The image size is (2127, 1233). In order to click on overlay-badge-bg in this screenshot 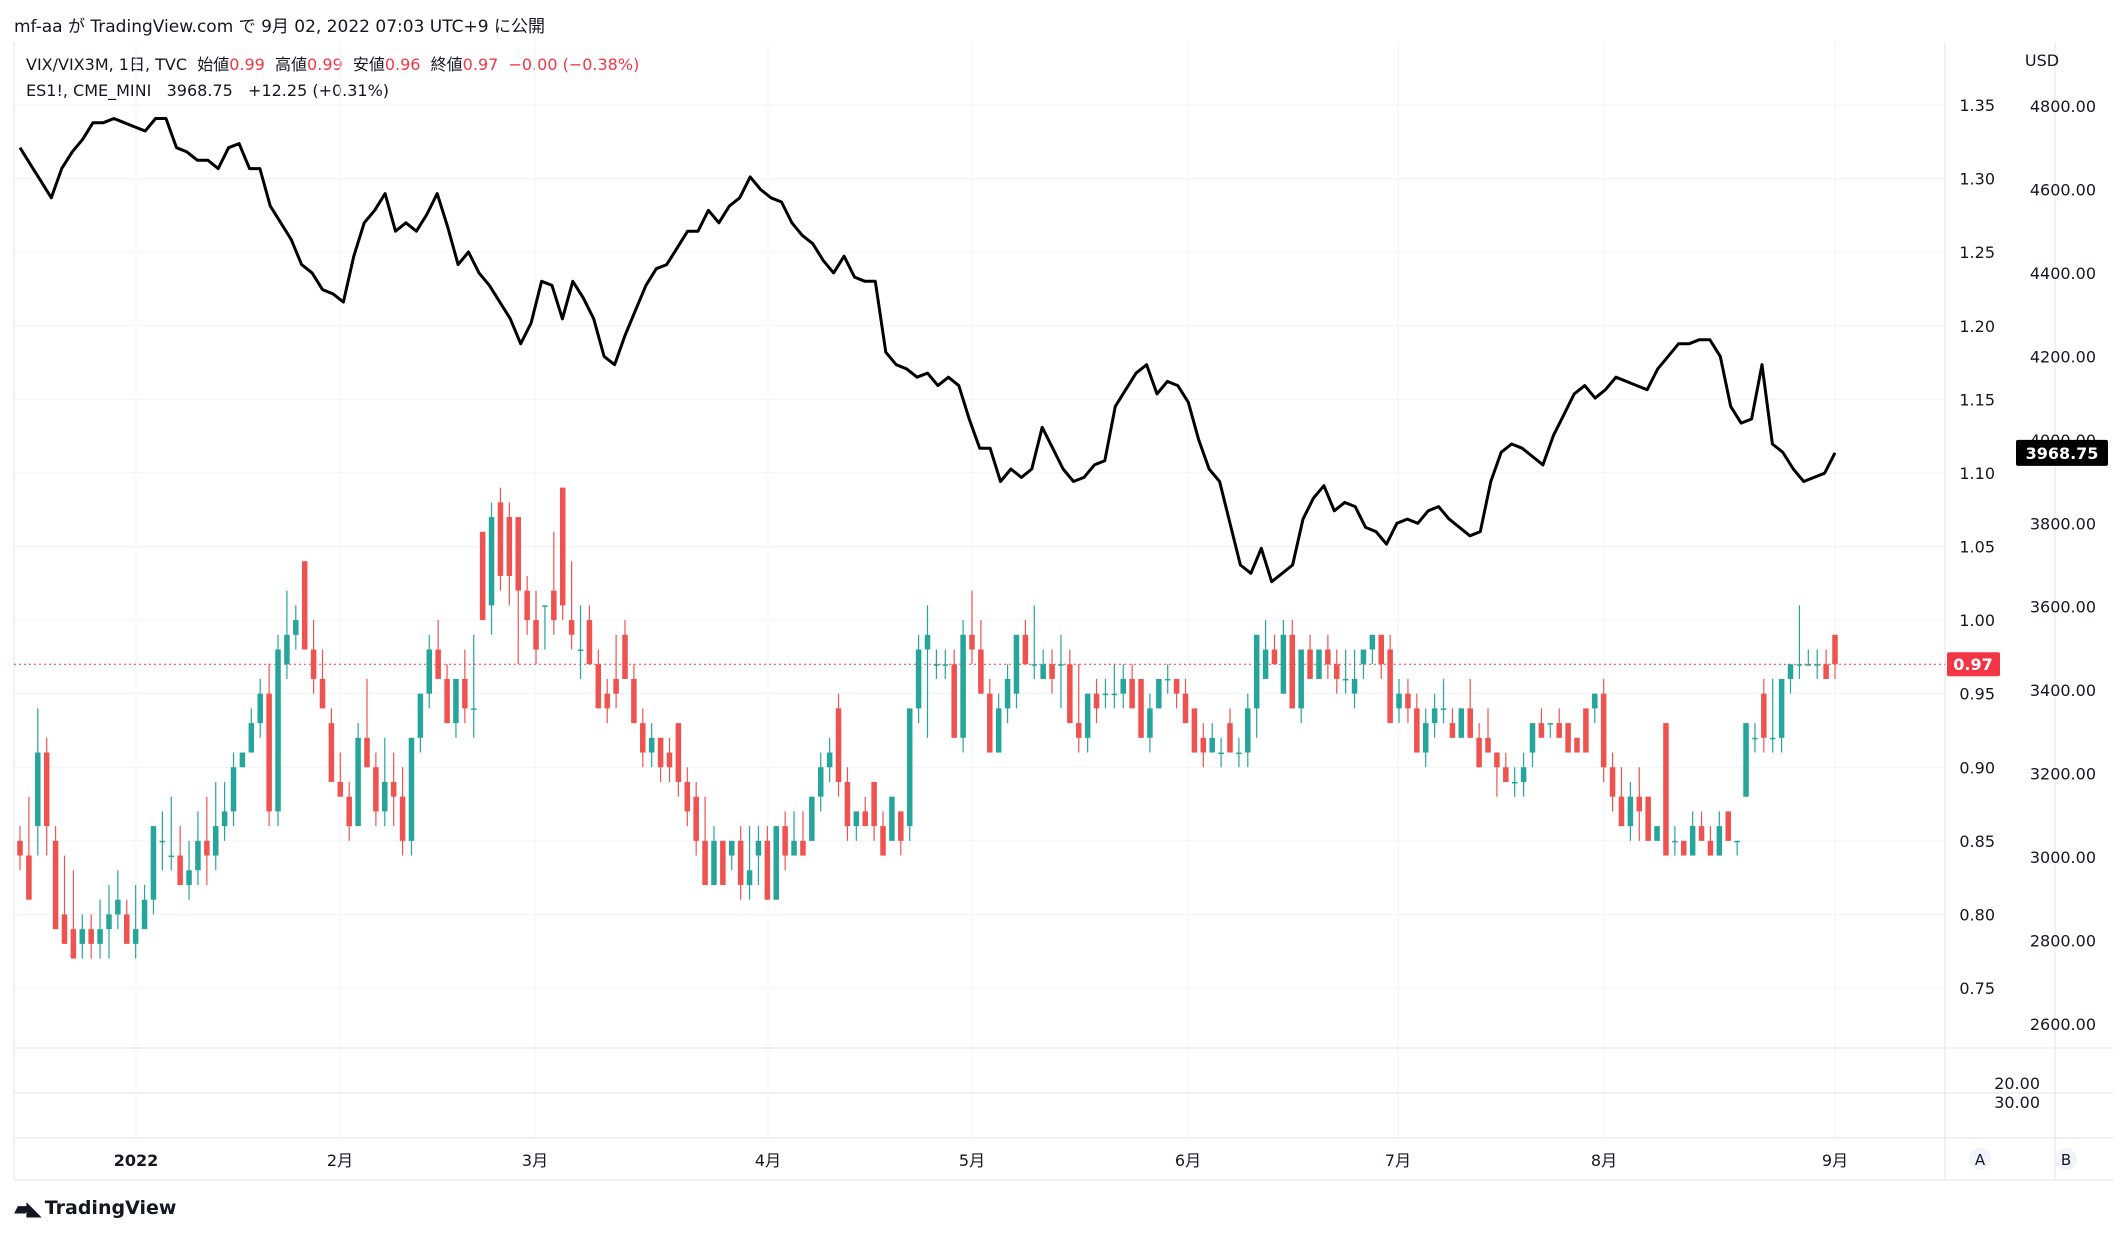, I will do `click(2062, 452)`.